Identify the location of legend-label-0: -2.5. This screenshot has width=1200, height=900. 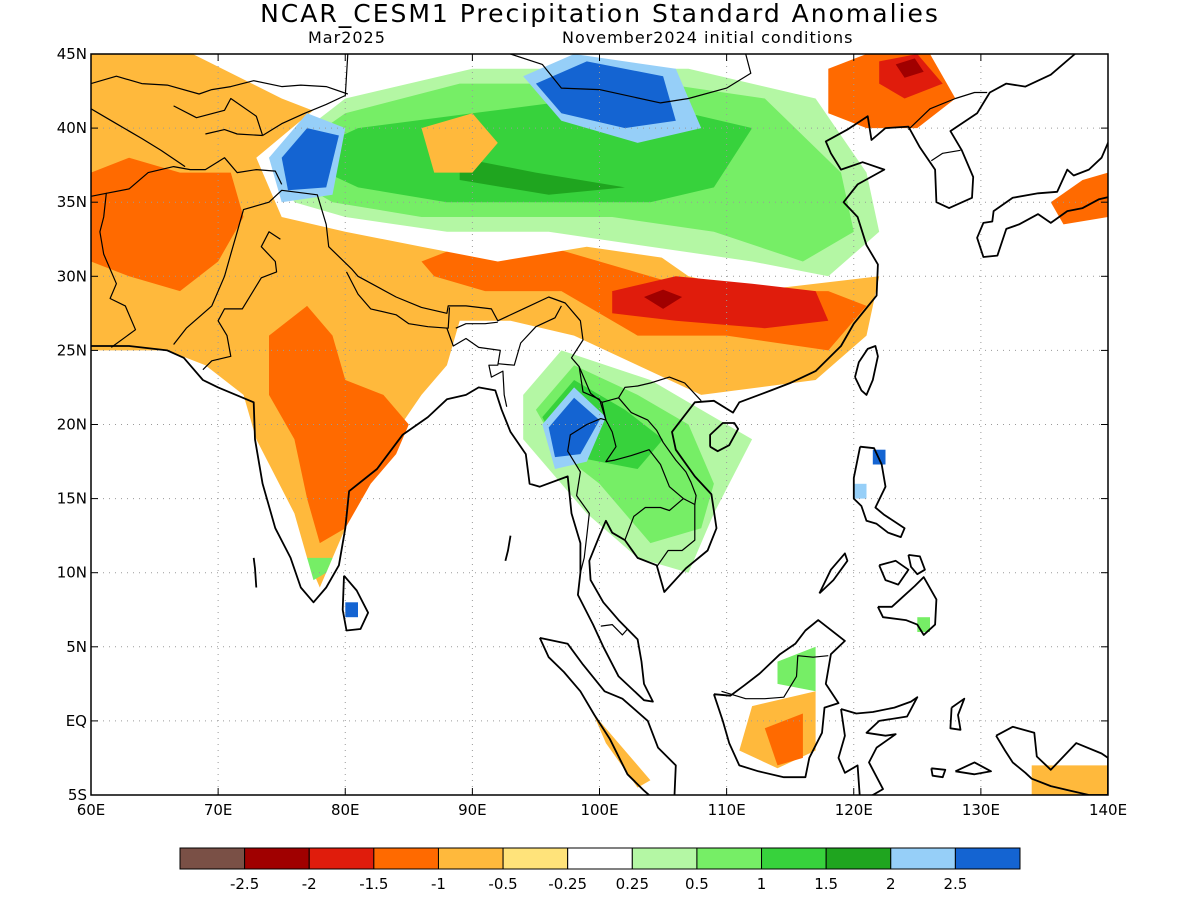
(244, 884).